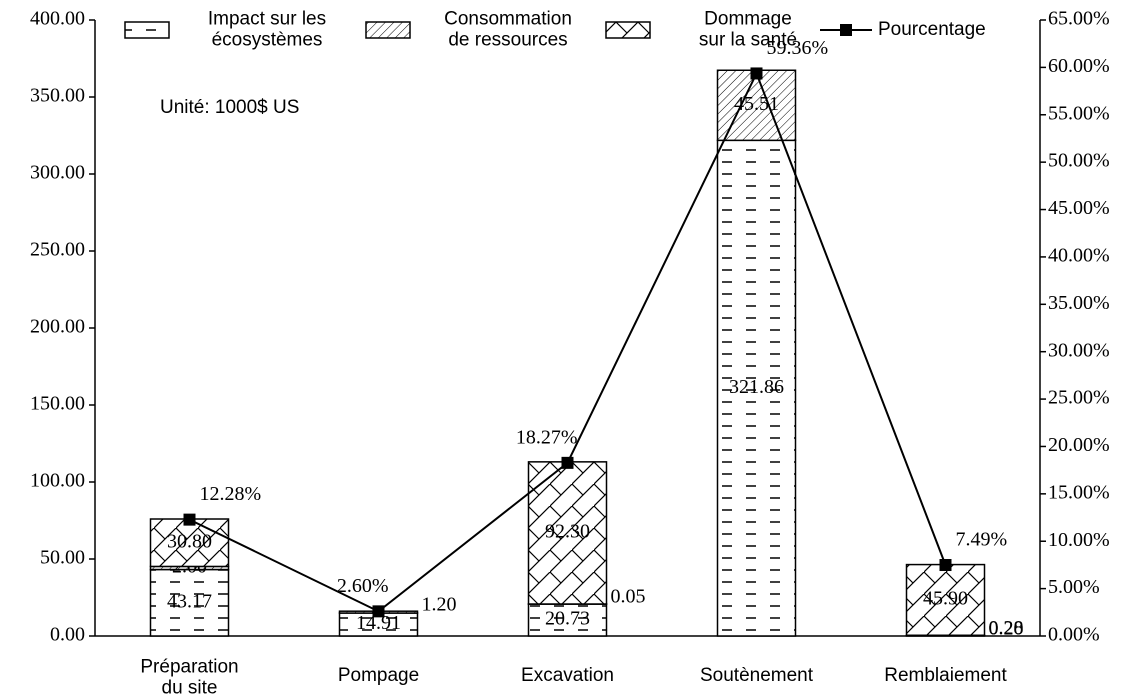 Image resolution: width=1144 pixels, height=700 pixels. What do you see at coordinates (1079, 161) in the screenshot?
I see `y2-tick-label: 50.00%` at bounding box center [1079, 161].